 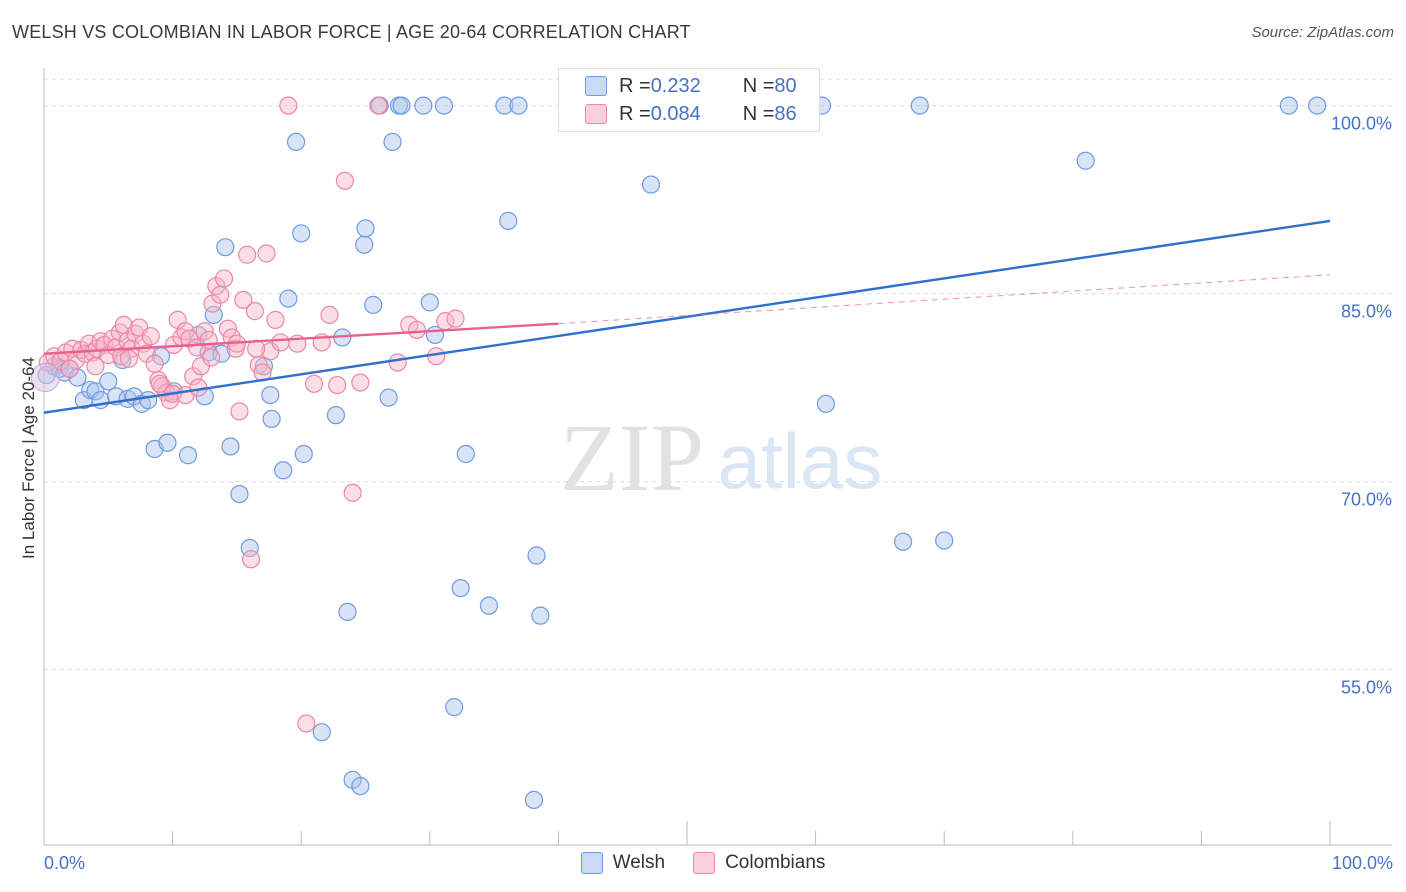 I want to click on y-tick-label: 70.0%, so click(x=1366, y=500).